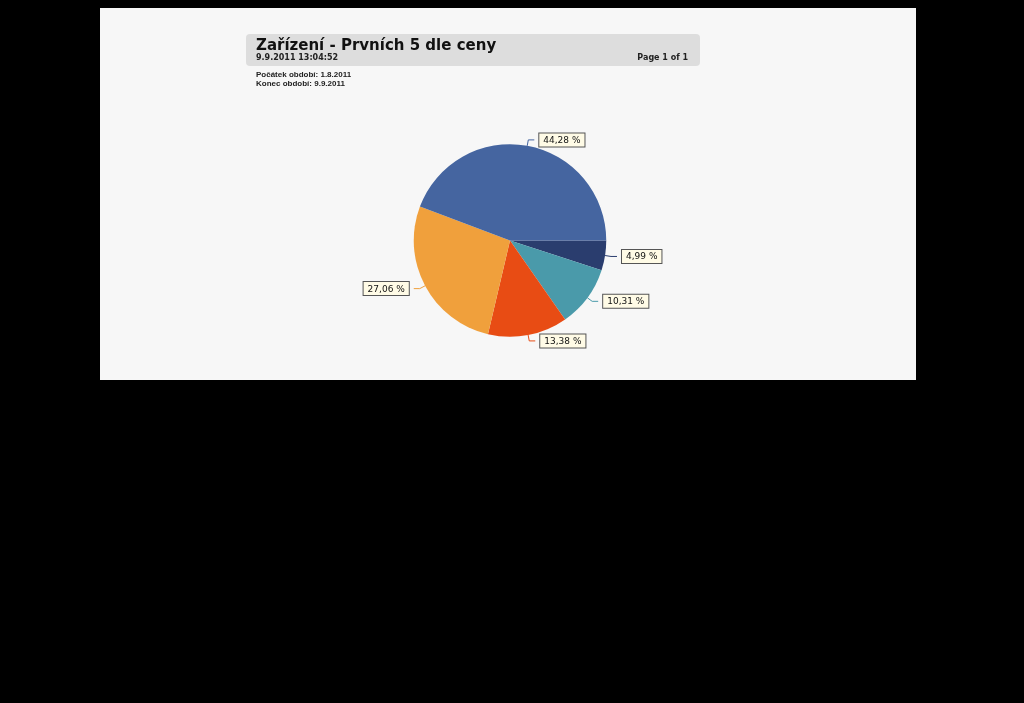 This screenshot has height=703, width=1024. I want to click on data-label: 27,06 %, so click(386, 288).